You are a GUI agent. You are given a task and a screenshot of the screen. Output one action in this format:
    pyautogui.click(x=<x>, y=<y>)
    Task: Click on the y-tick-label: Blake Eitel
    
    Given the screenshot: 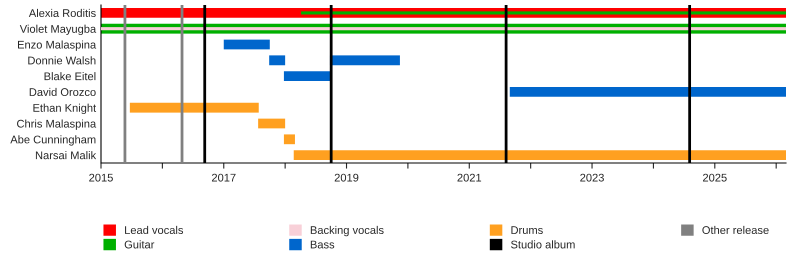 What is the action you would take?
    pyautogui.click(x=70, y=76)
    